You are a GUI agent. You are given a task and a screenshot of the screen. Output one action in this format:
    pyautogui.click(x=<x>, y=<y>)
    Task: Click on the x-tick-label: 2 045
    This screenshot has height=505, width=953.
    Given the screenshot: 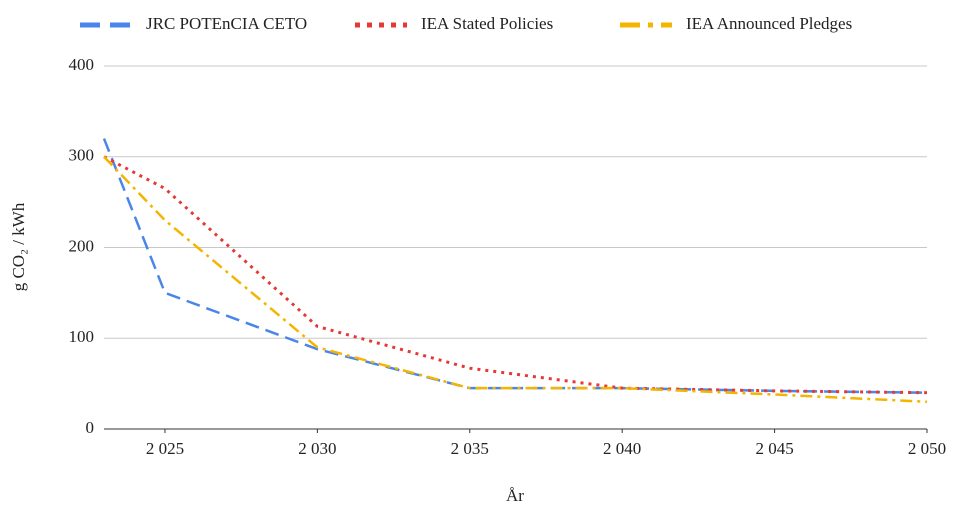 What is the action you would take?
    pyautogui.click(x=774, y=448)
    